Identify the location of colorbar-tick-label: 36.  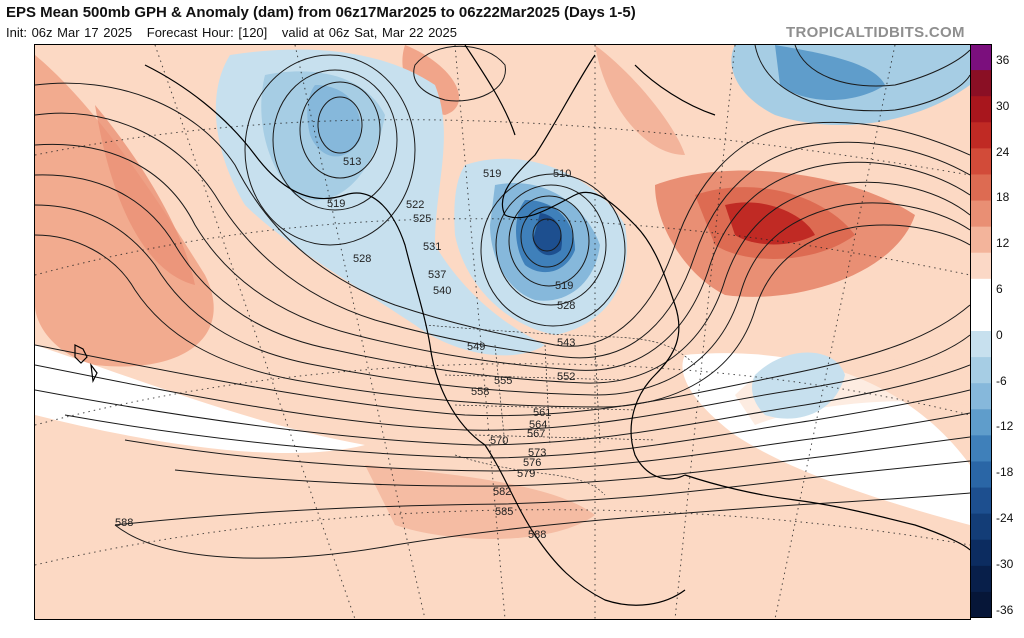
(1003, 60).